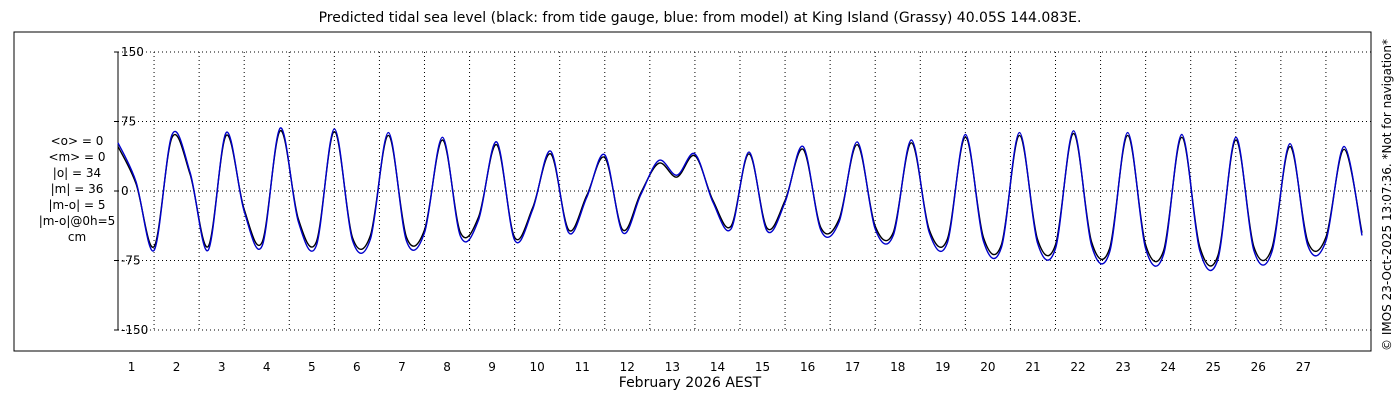 The width and height of the screenshot is (1400, 400). I want to click on x-tick-label: 10, so click(537, 367).